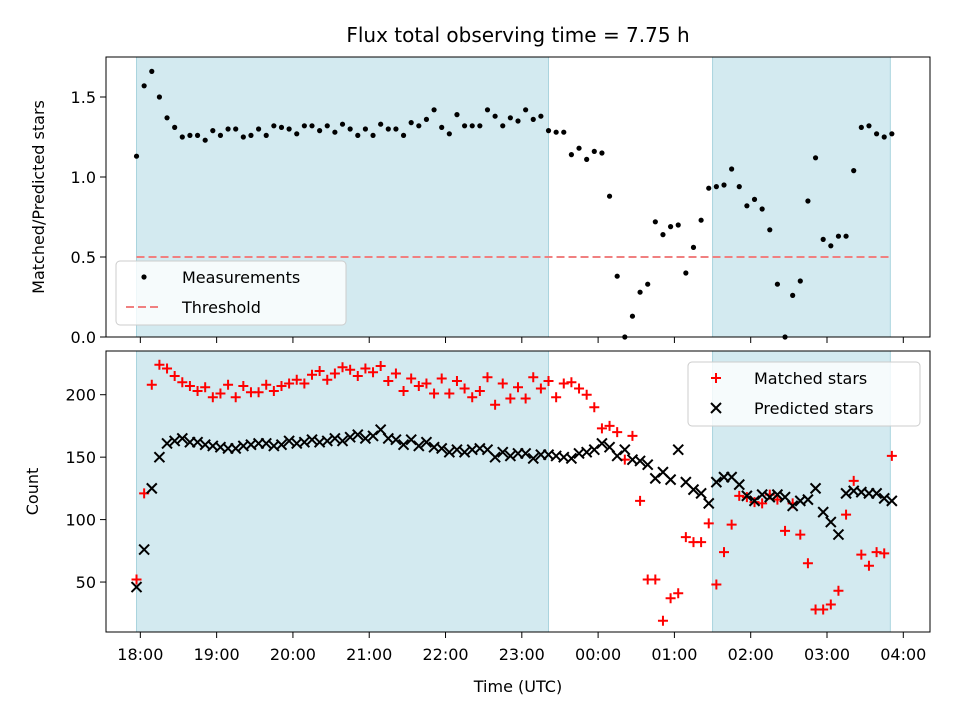  What do you see at coordinates (83, 177) in the screenshot?
I see `ratio-ytick-label: 1.0` at bounding box center [83, 177].